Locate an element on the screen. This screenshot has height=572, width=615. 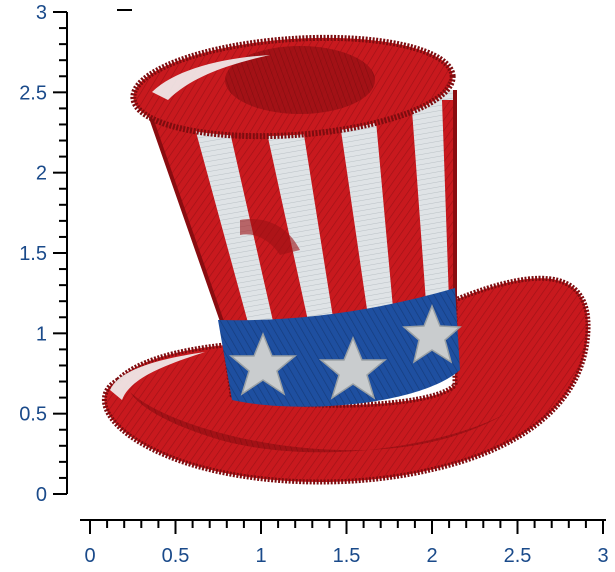
y-tick-label: 0 is located at coordinates (41, 495).